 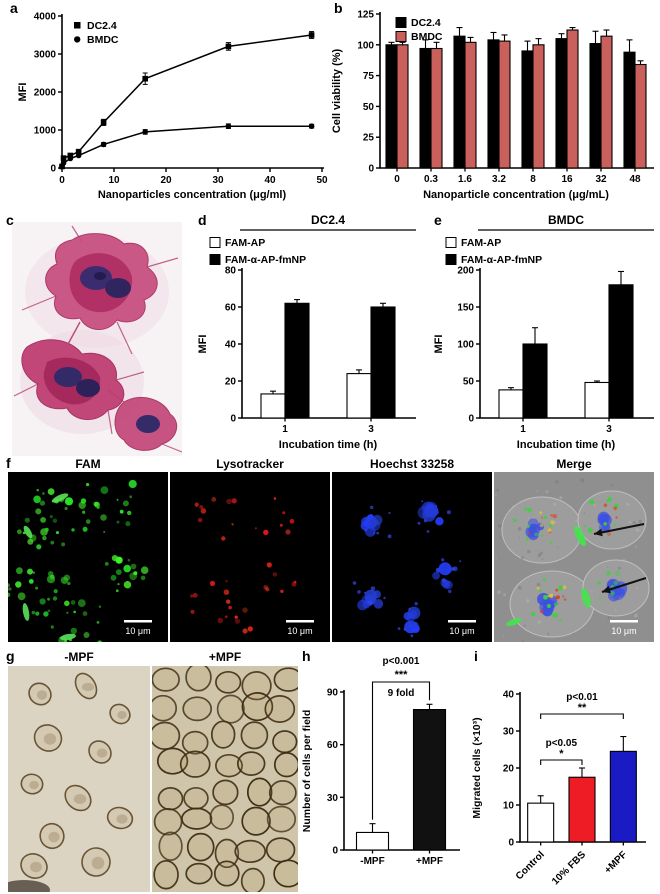 I want to click on svg-text: 25, so click(x=369, y=138).